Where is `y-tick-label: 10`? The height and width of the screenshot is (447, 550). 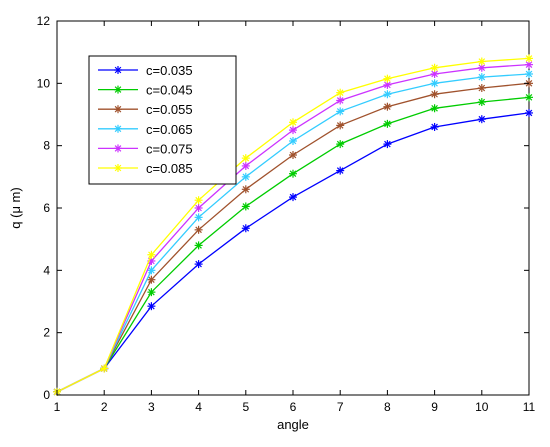
y-tick-label: 10 is located at coordinates (44, 83).